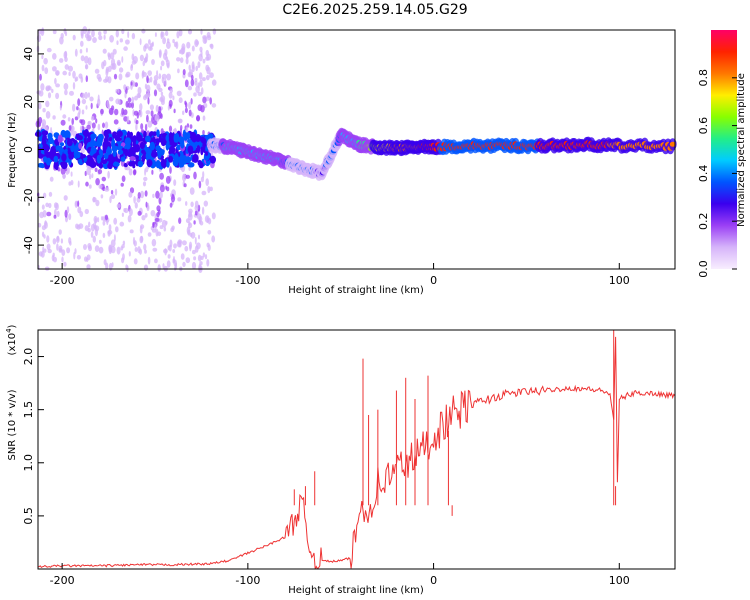  What do you see at coordinates (374, 10) in the screenshot?
I see `figure-title: C2E6.2025.259.14.05.G29` at bounding box center [374, 10].